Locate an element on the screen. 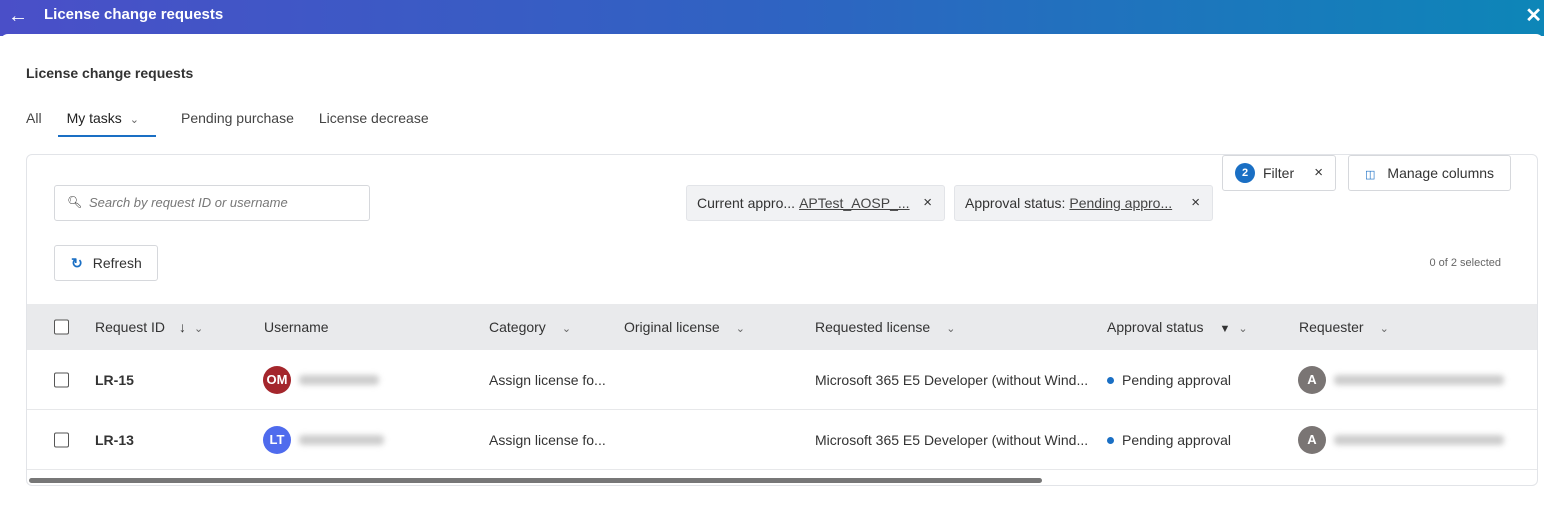  username-cell: LT is located at coordinates (323, 439).